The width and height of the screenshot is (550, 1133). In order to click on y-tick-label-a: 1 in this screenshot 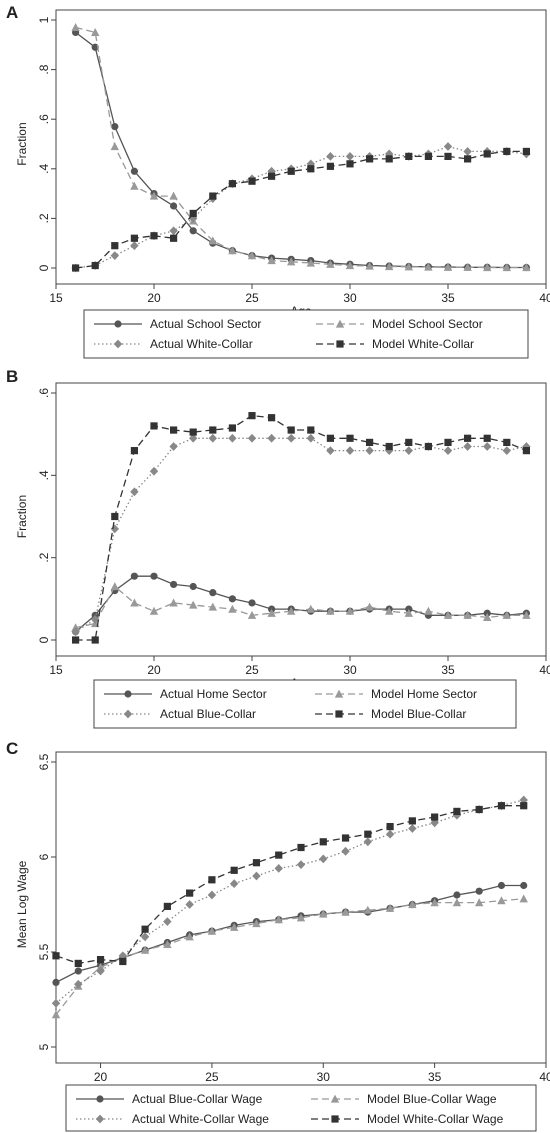, I will do `click(44, 19)`.